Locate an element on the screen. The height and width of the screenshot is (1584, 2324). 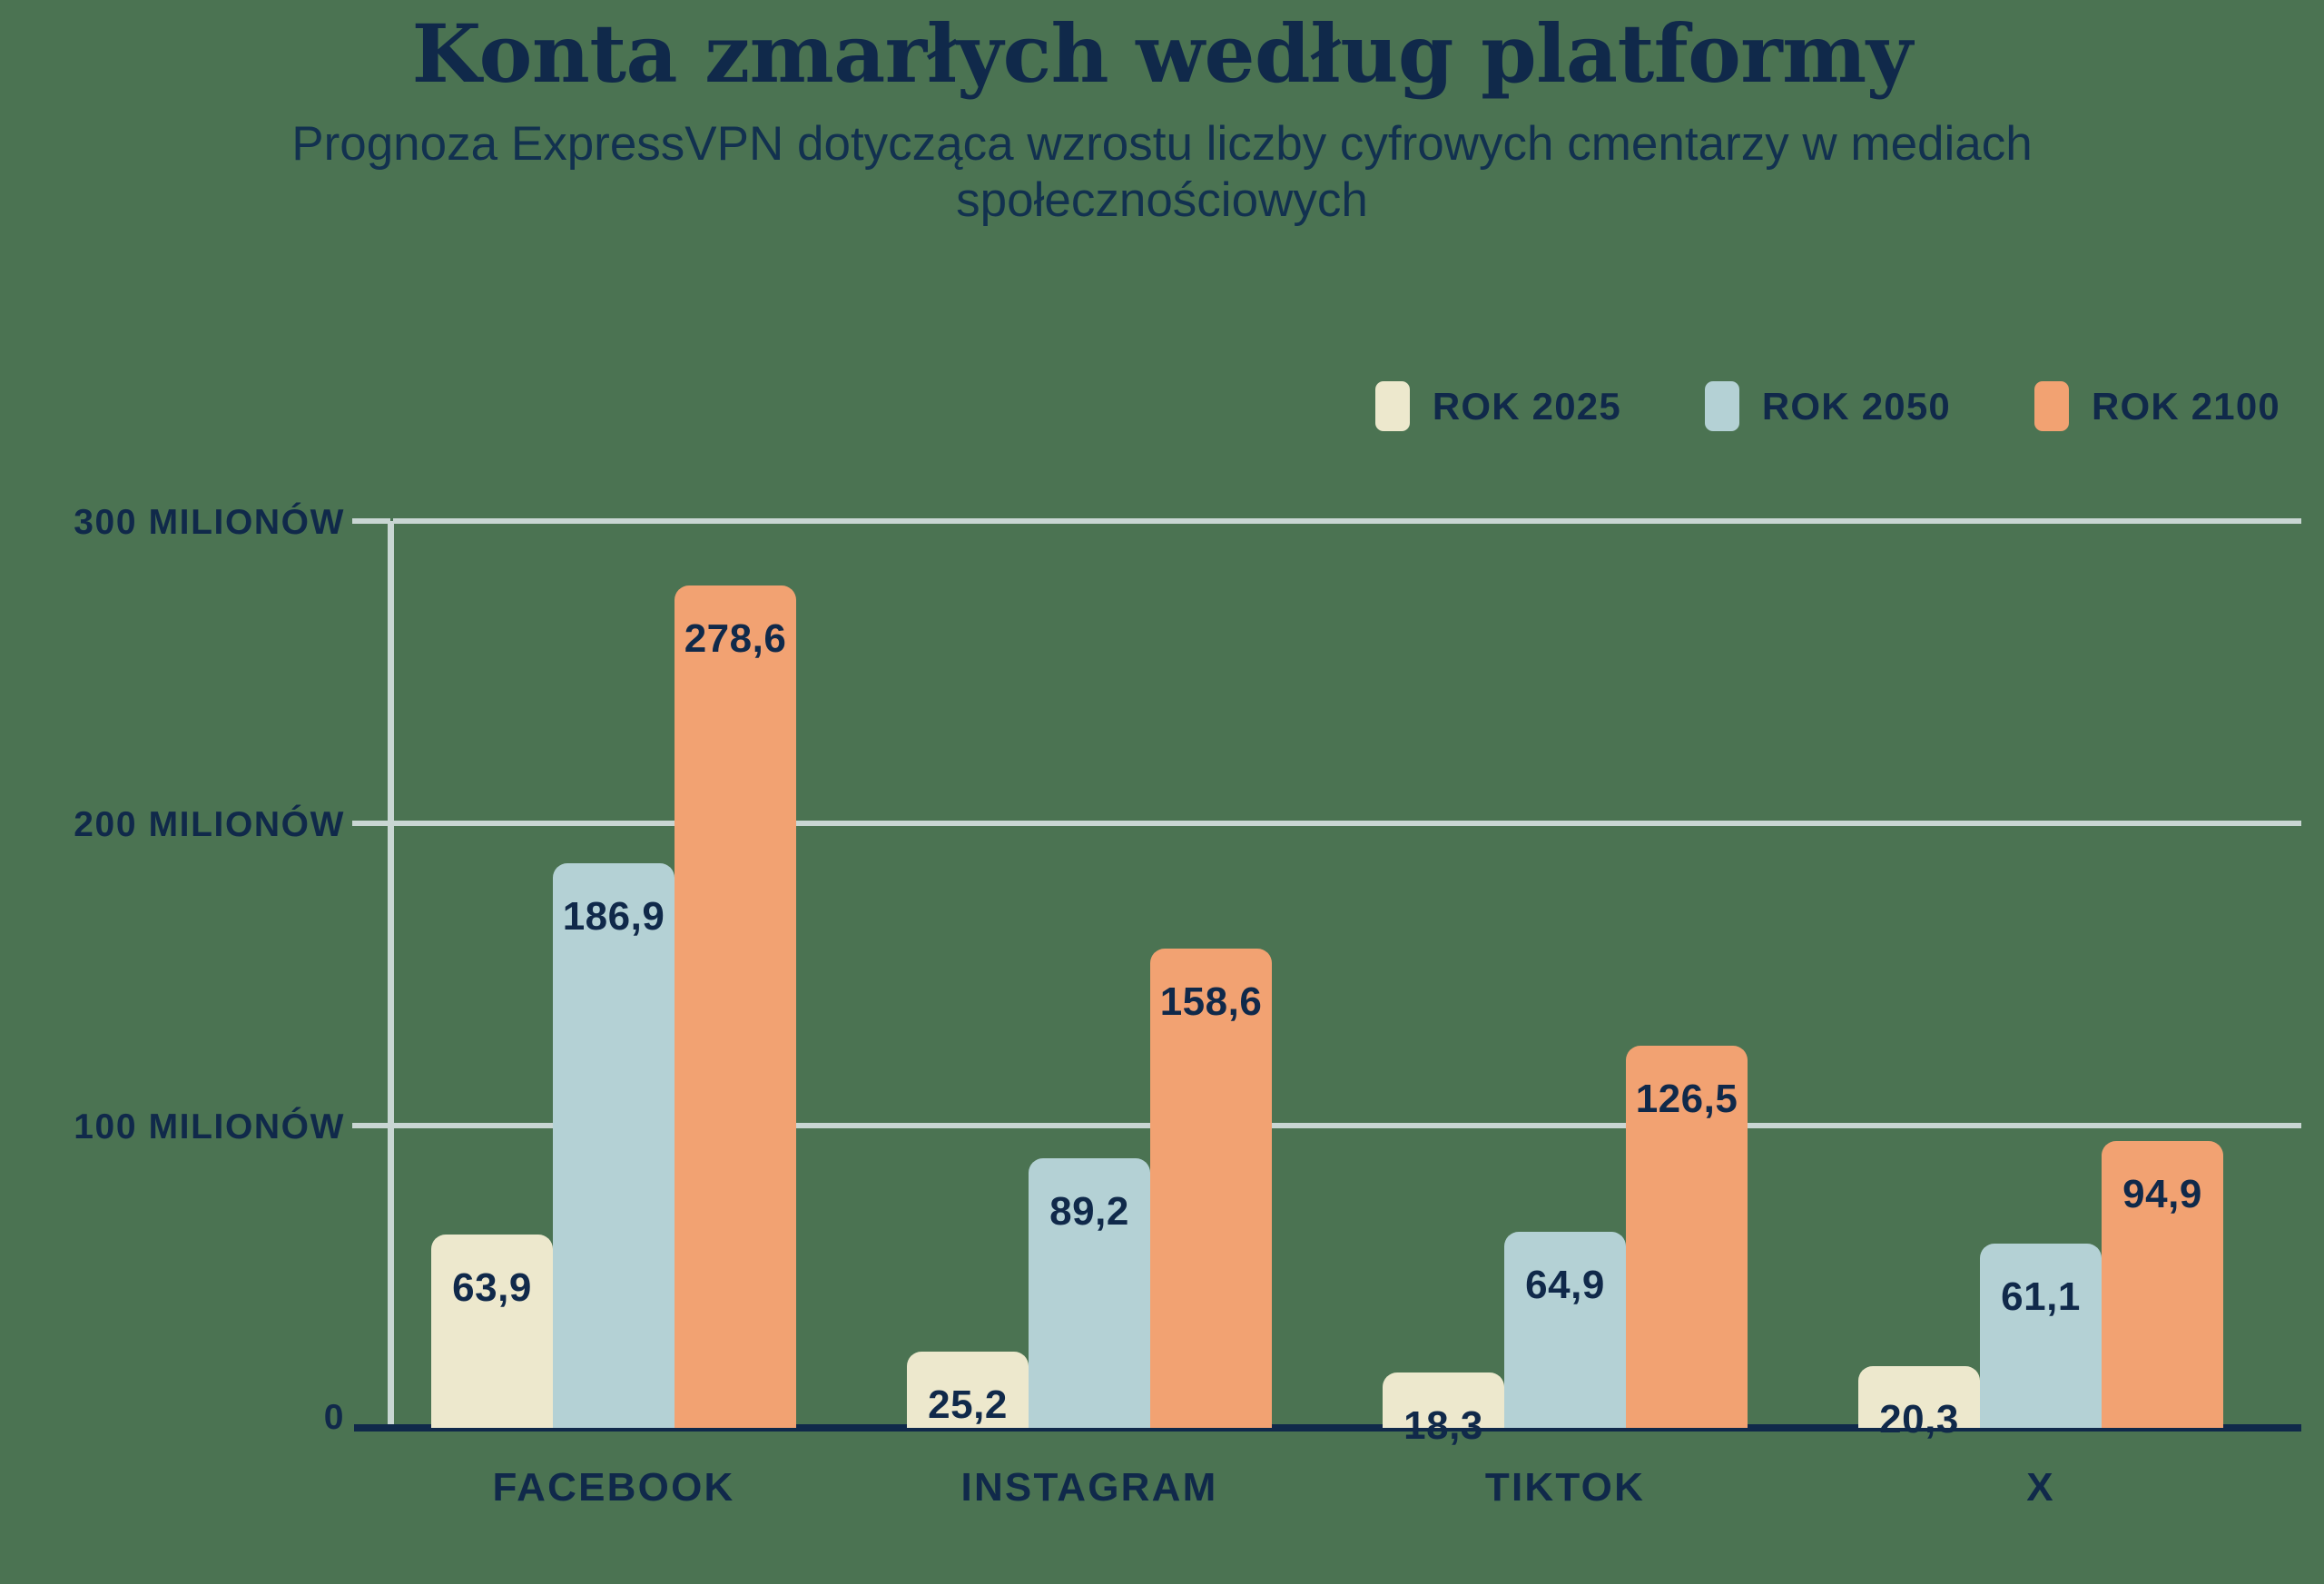
bar-tiktok-rok-2025: 18,3 is located at coordinates (1443, 1410).